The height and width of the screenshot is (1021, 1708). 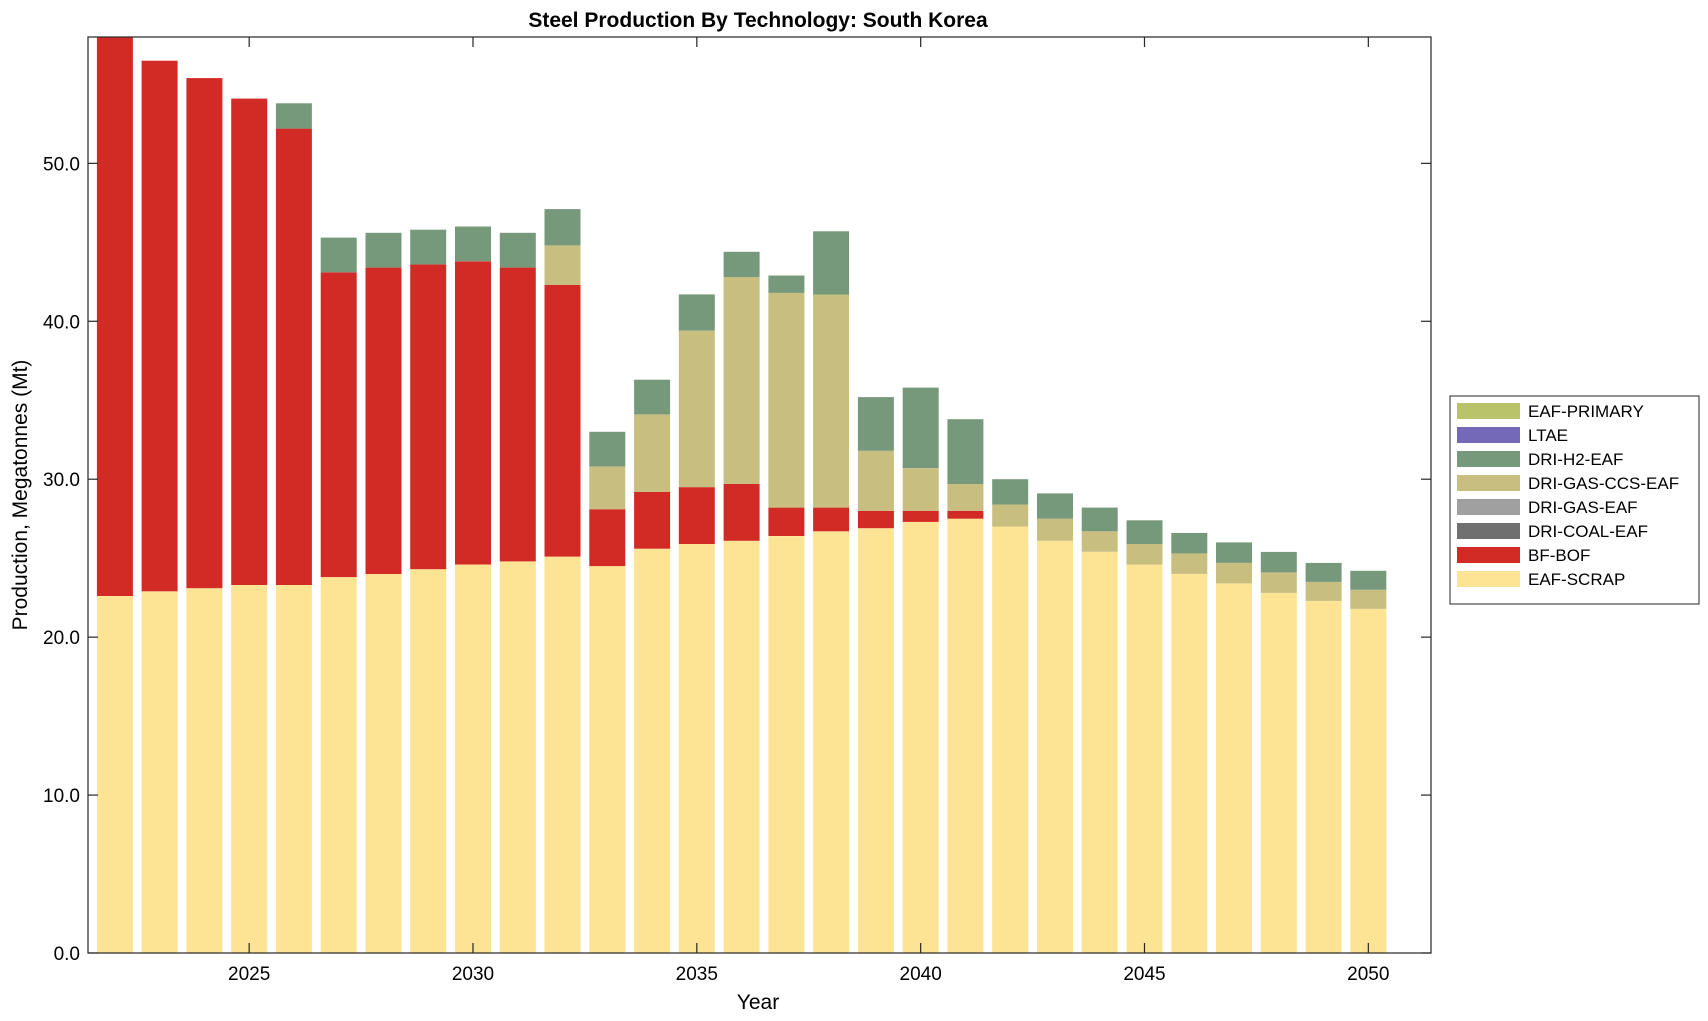 What do you see at coordinates (562, 265) in the screenshot?
I see `bar-dri-gas-ccs-eaf-2032` at bounding box center [562, 265].